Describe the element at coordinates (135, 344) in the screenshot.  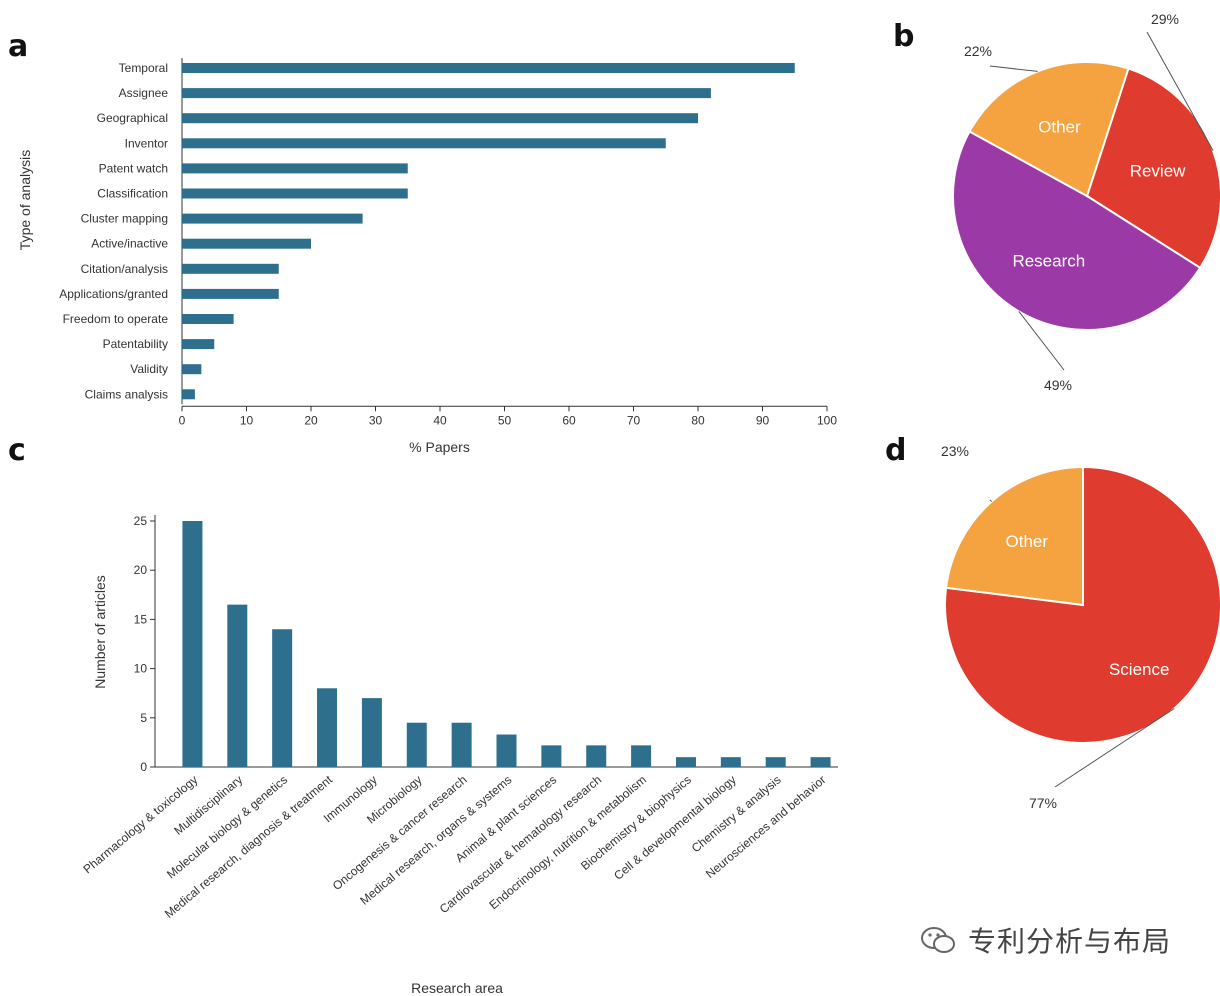
I see `a-category-label: Patentability` at that location.